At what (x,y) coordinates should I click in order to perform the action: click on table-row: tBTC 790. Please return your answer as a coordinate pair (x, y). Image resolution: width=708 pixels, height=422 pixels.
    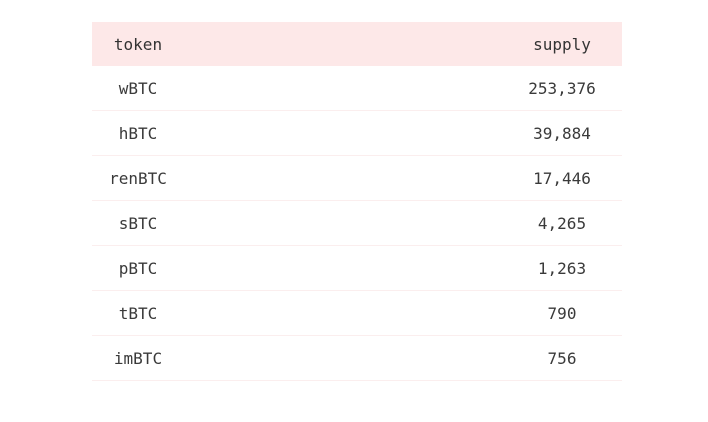
    Looking at the image, I should click on (357, 313).